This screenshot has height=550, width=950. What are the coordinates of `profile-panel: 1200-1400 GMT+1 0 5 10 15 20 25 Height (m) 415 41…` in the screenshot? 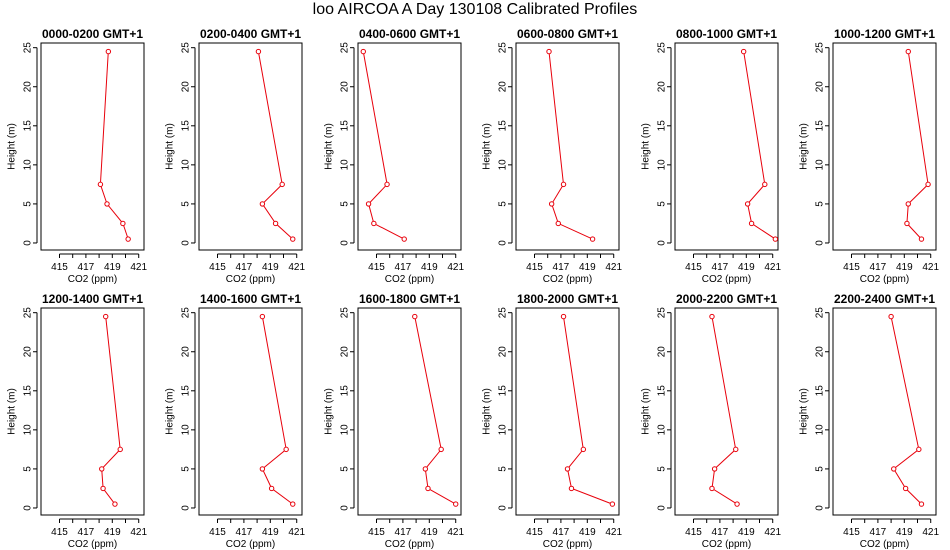 It's located at (77, 421).